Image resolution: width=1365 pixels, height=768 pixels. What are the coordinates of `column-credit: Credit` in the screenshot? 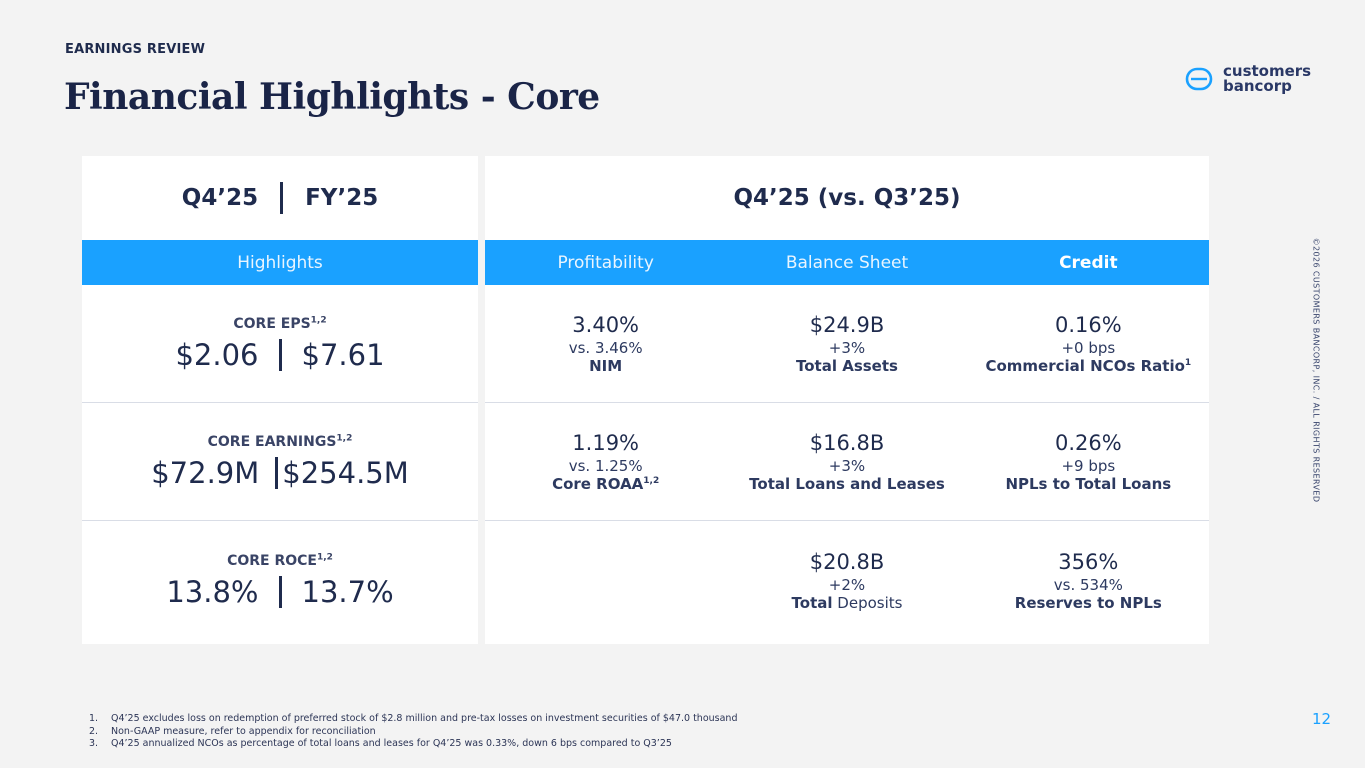 It's located at (1088, 262).